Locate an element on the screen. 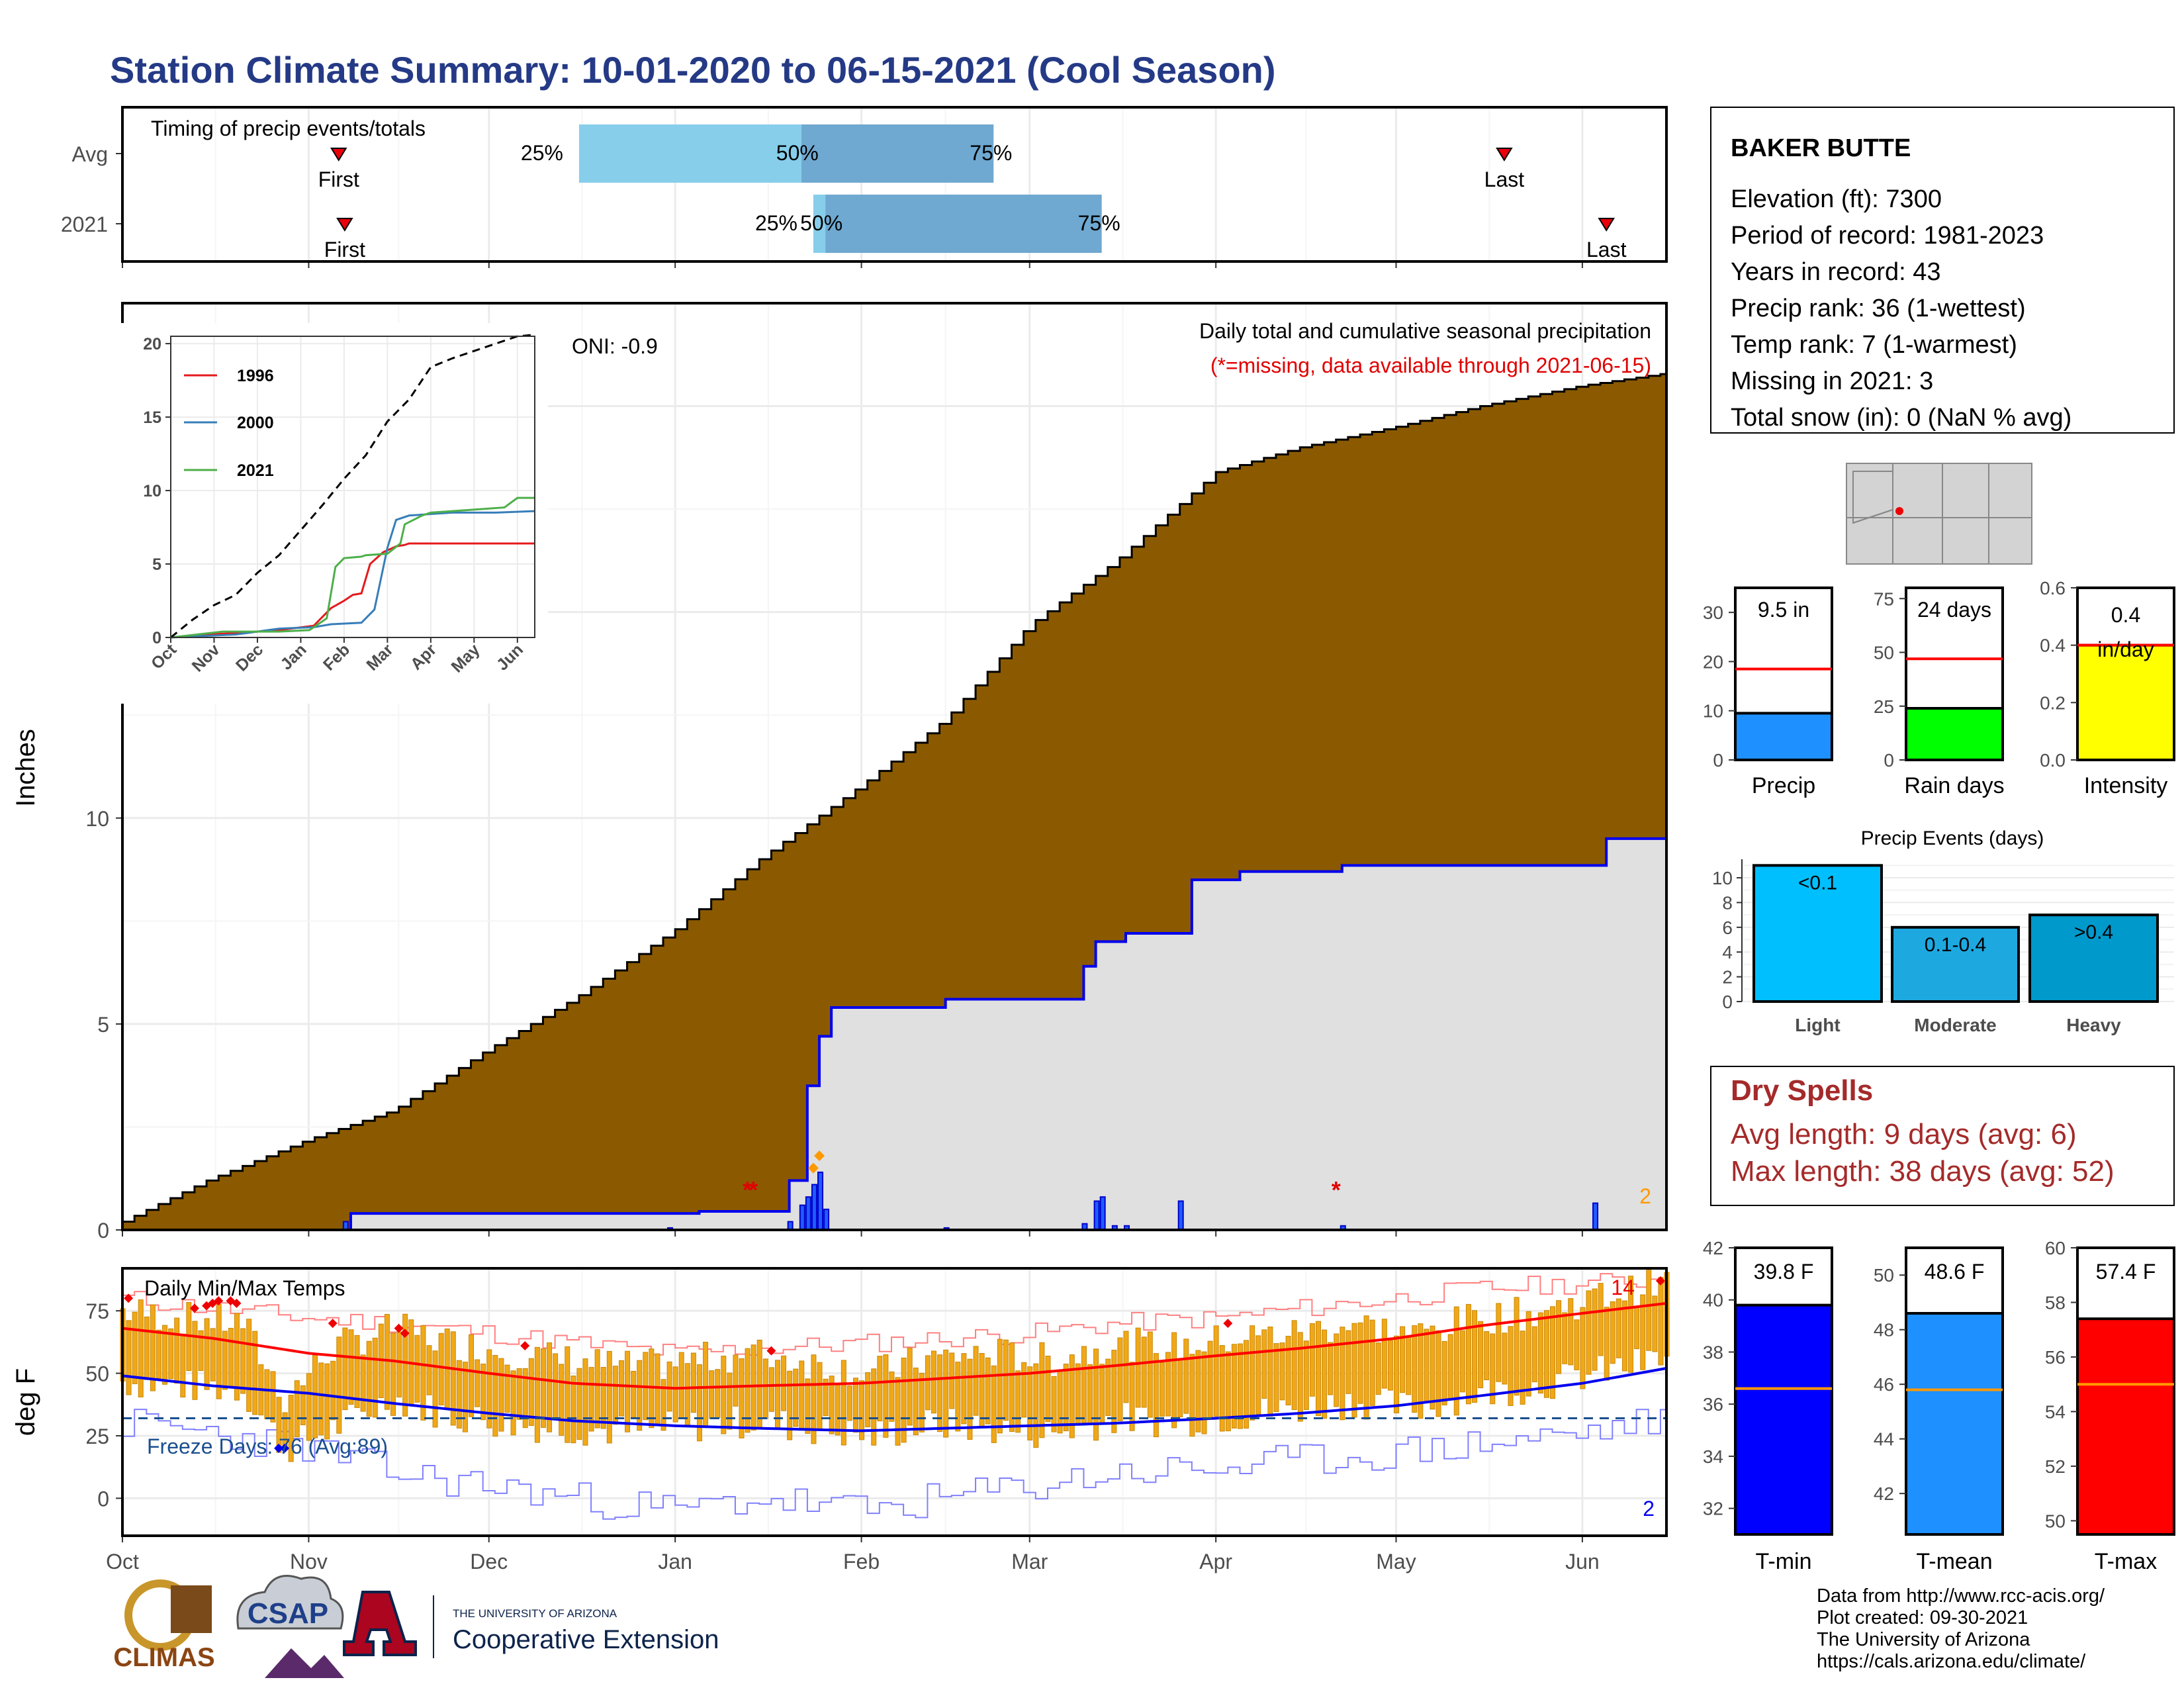 This screenshot has height=1688, width=2184. precip-event-bar is located at coordinates (1955, 964).